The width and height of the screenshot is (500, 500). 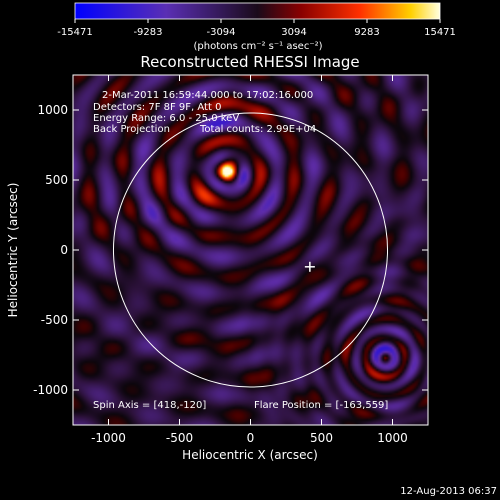 What do you see at coordinates (50, 390) in the screenshot?
I see `y-tick-label: -1000` at bounding box center [50, 390].